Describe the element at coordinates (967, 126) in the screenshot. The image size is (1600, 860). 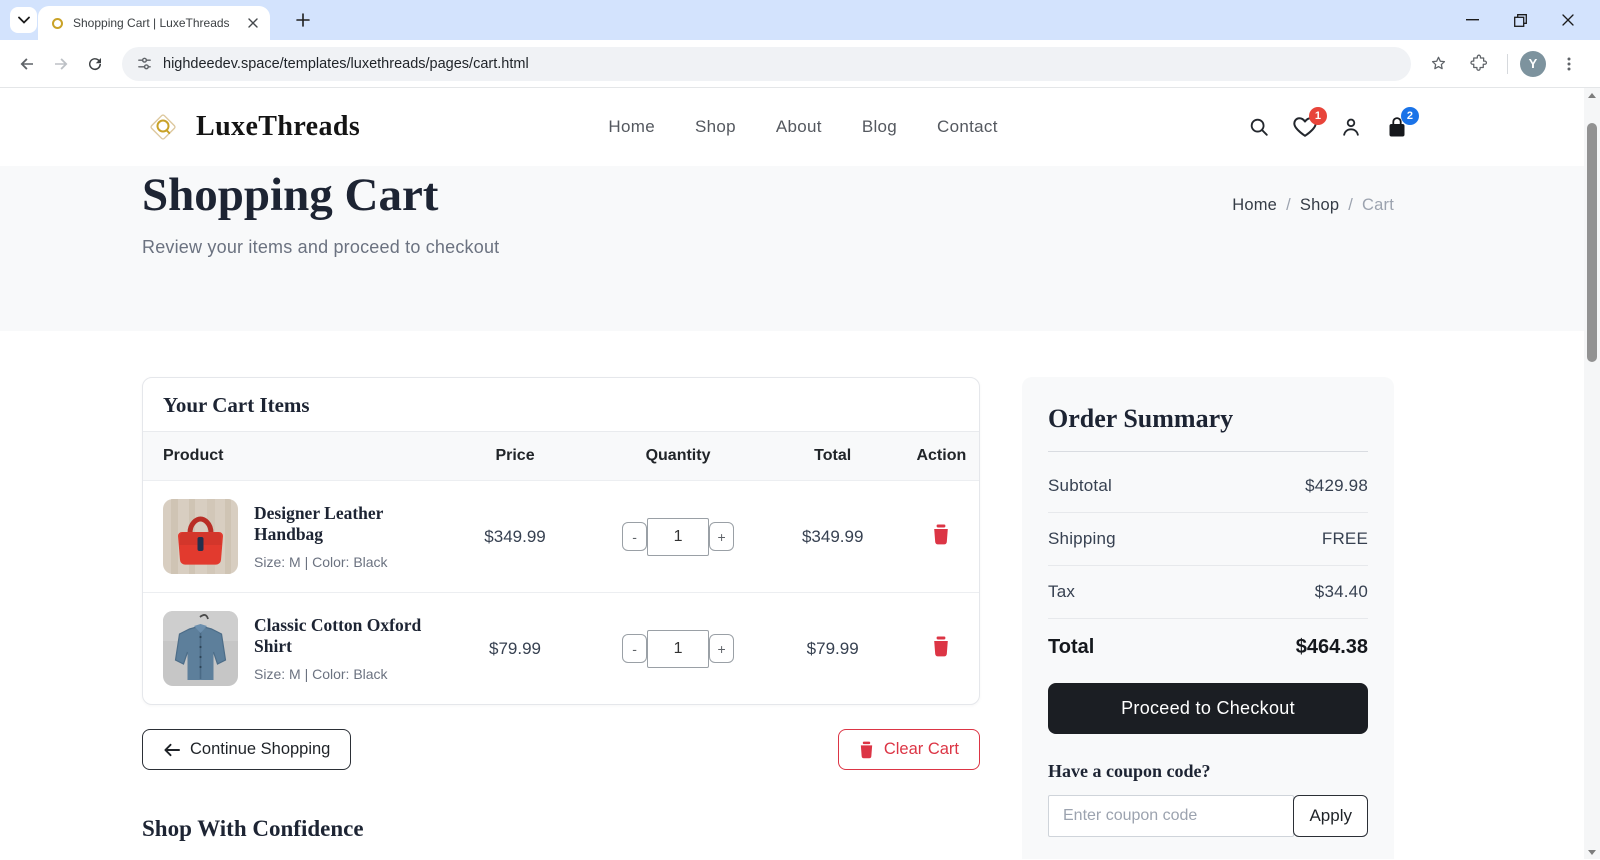
I see `nav-contact: Contact` at that location.